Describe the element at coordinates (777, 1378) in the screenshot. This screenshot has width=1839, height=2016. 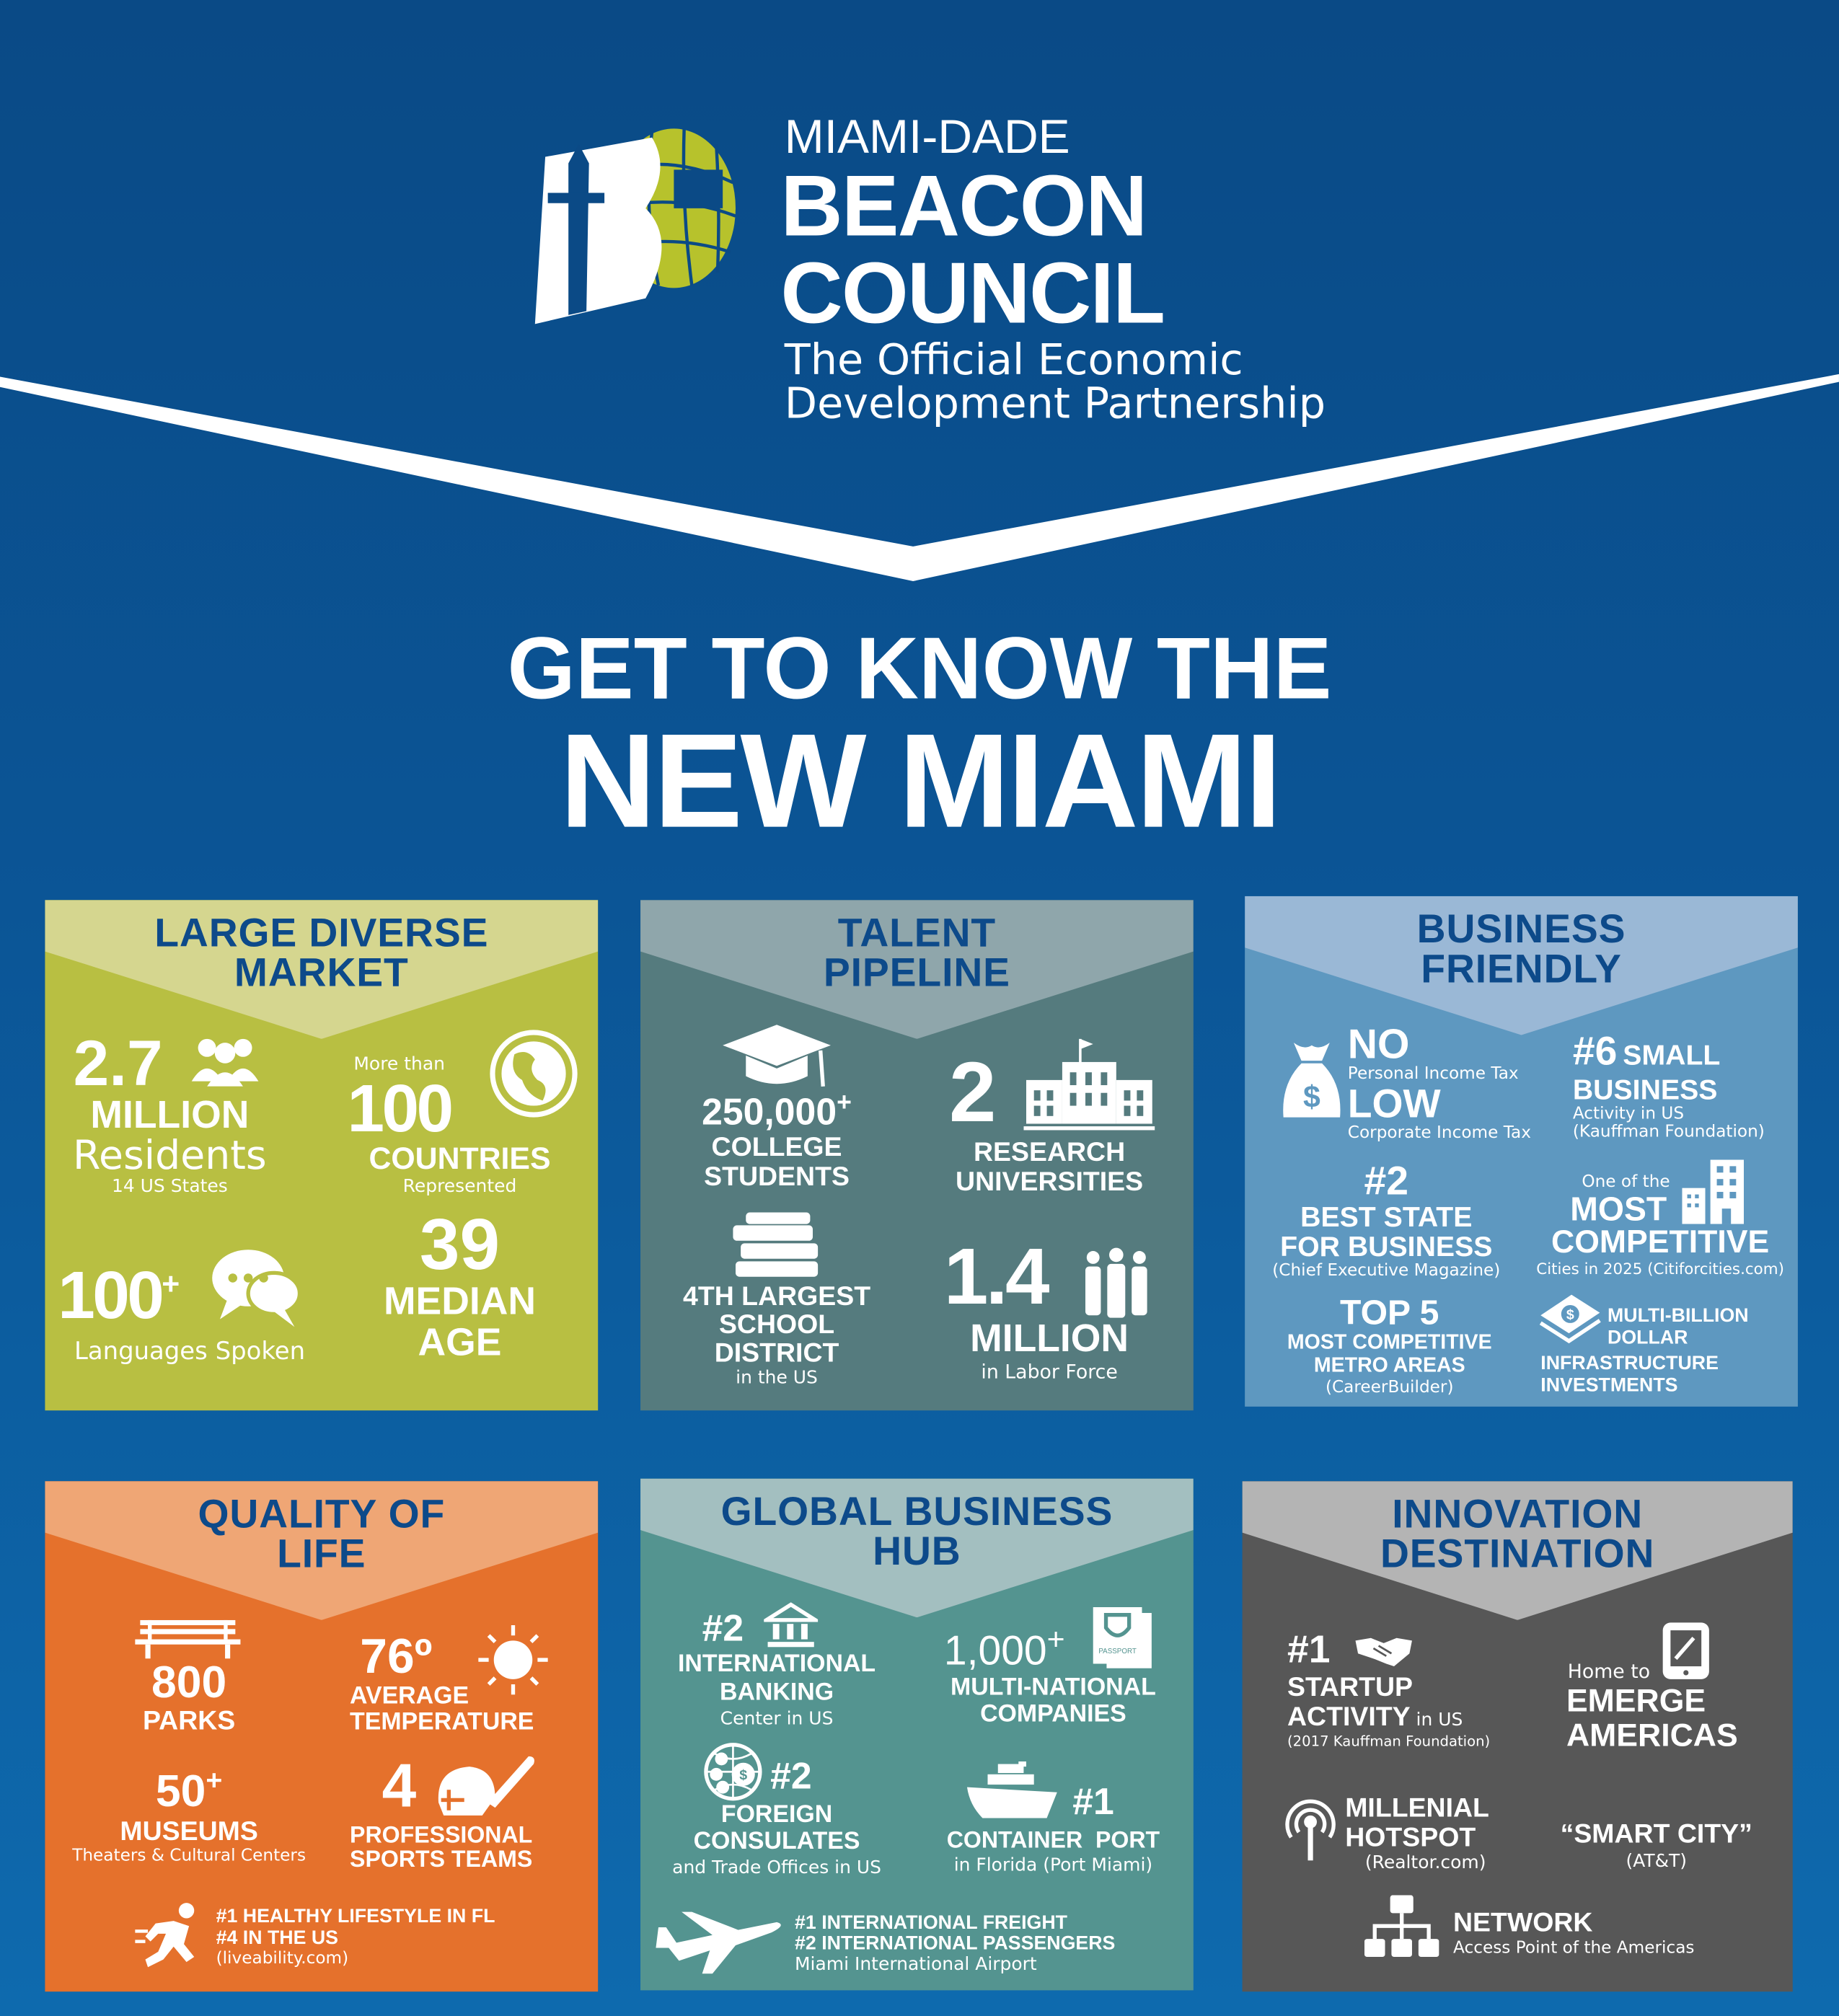
I see `district-note: in the US` at that location.